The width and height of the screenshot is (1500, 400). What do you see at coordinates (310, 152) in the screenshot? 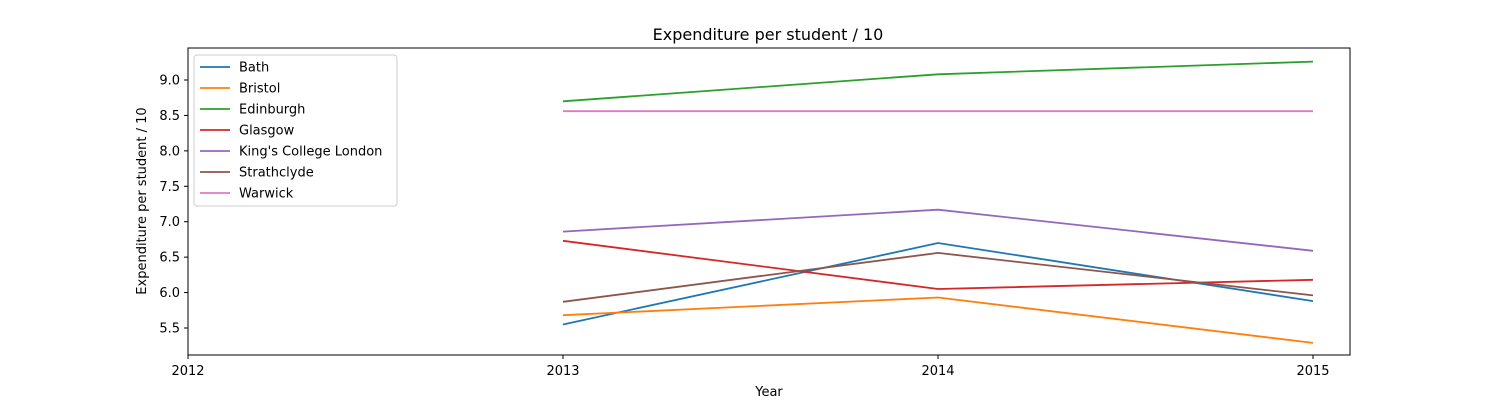
I see `legend-label-king-s-college-london: King's College London` at bounding box center [310, 152].